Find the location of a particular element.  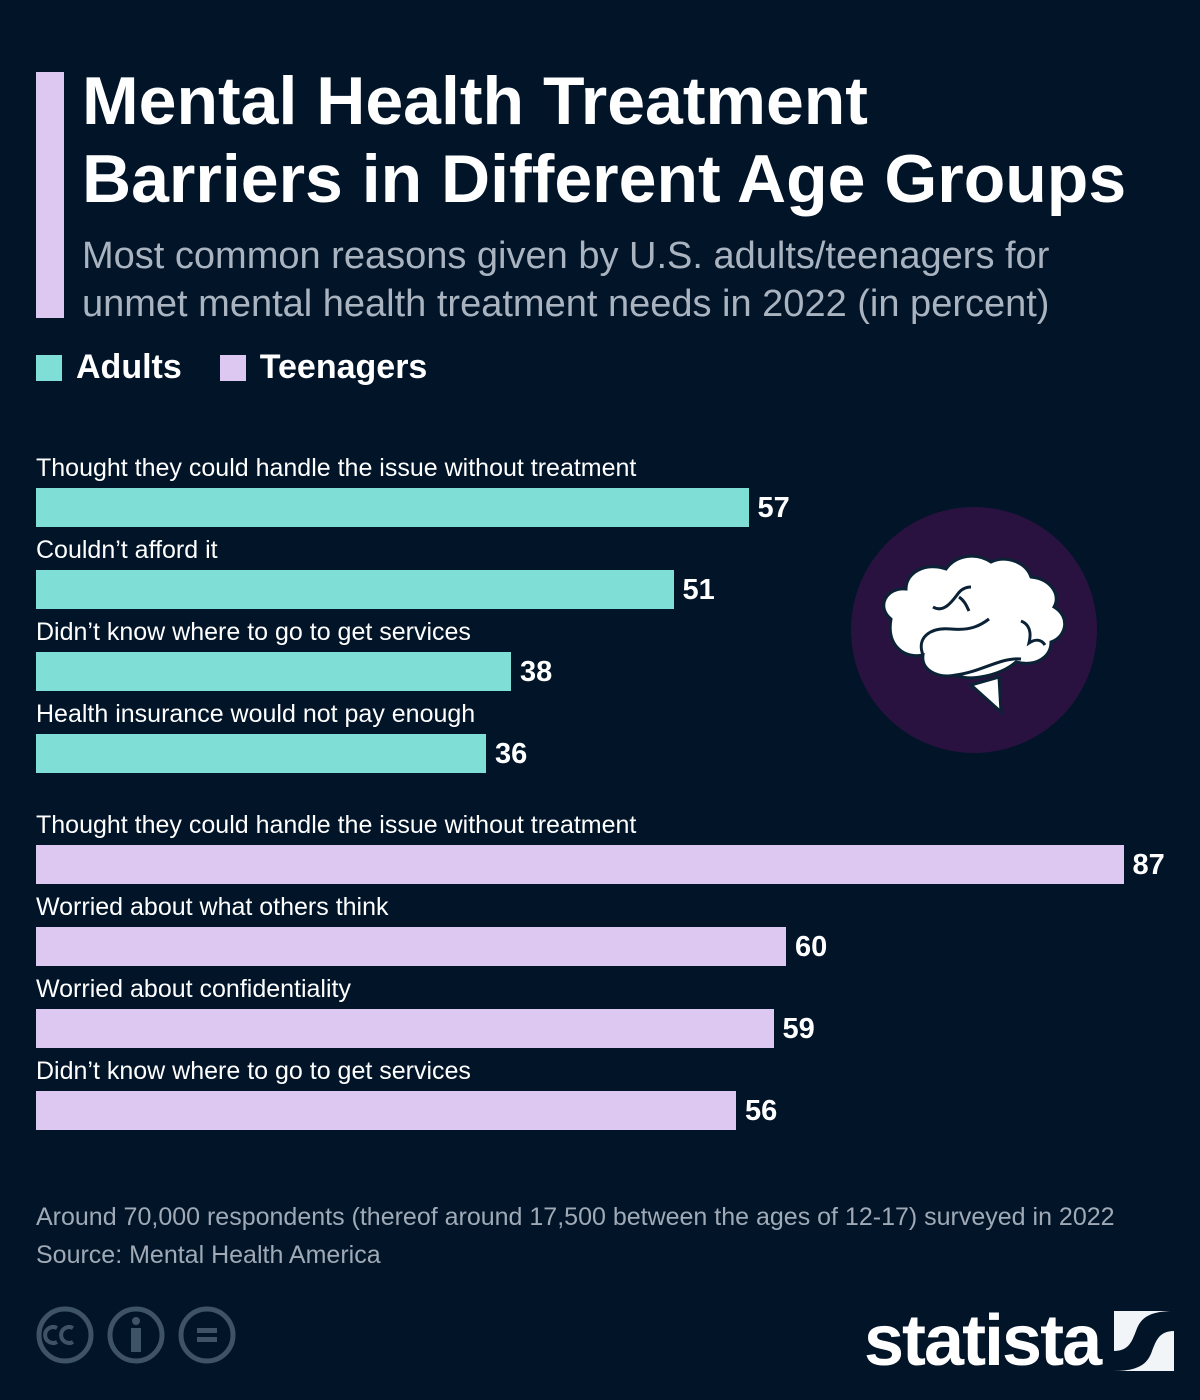

bar-value-label: 87 is located at coordinates (1148, 865).